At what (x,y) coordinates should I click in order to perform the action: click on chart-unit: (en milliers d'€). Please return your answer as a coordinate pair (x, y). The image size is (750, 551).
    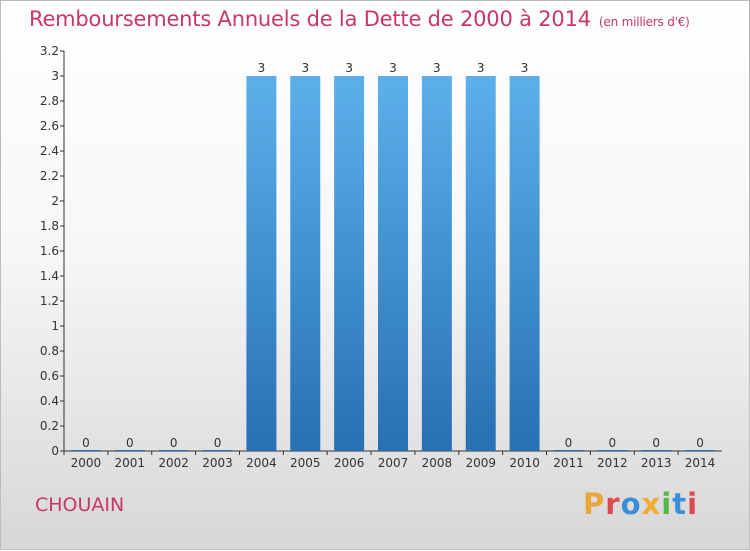
    Looking at the image, I should click on (644, 22).